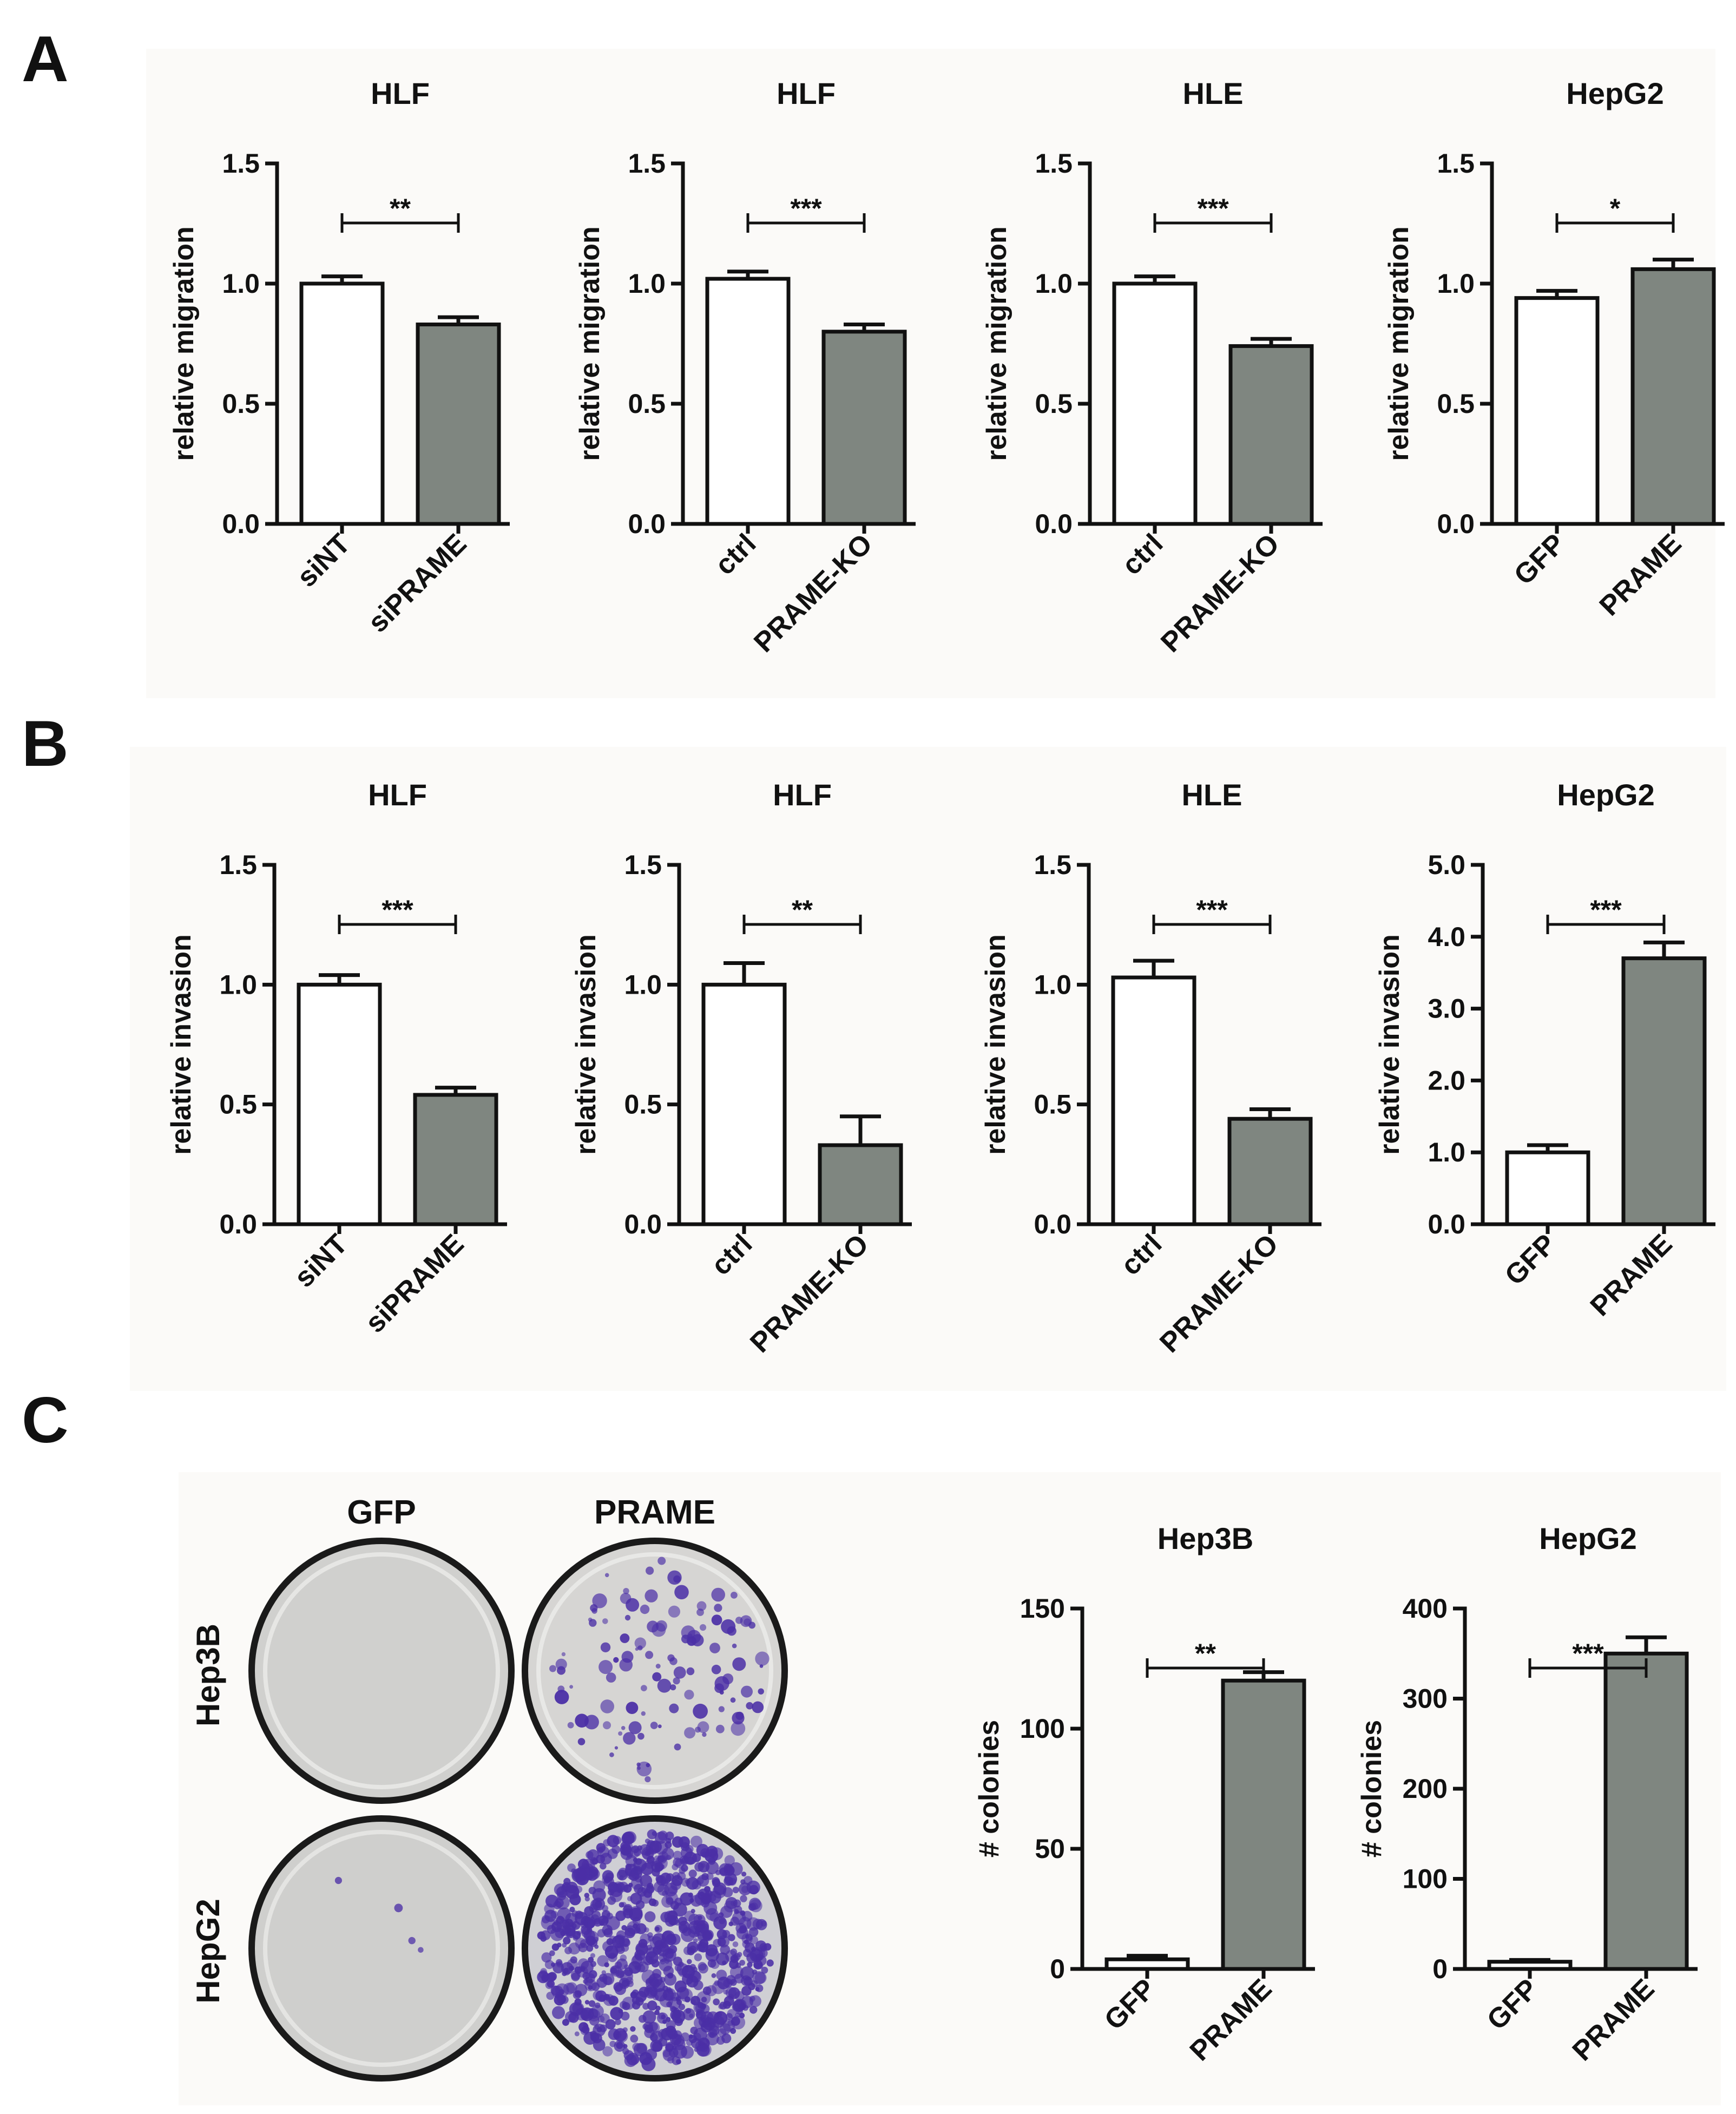 This screenshot has height=2114, width=1736. Describe the element at coordinates (1447, 1009) in the screenshot. I see `y-tick-label: 3.0` at that location.